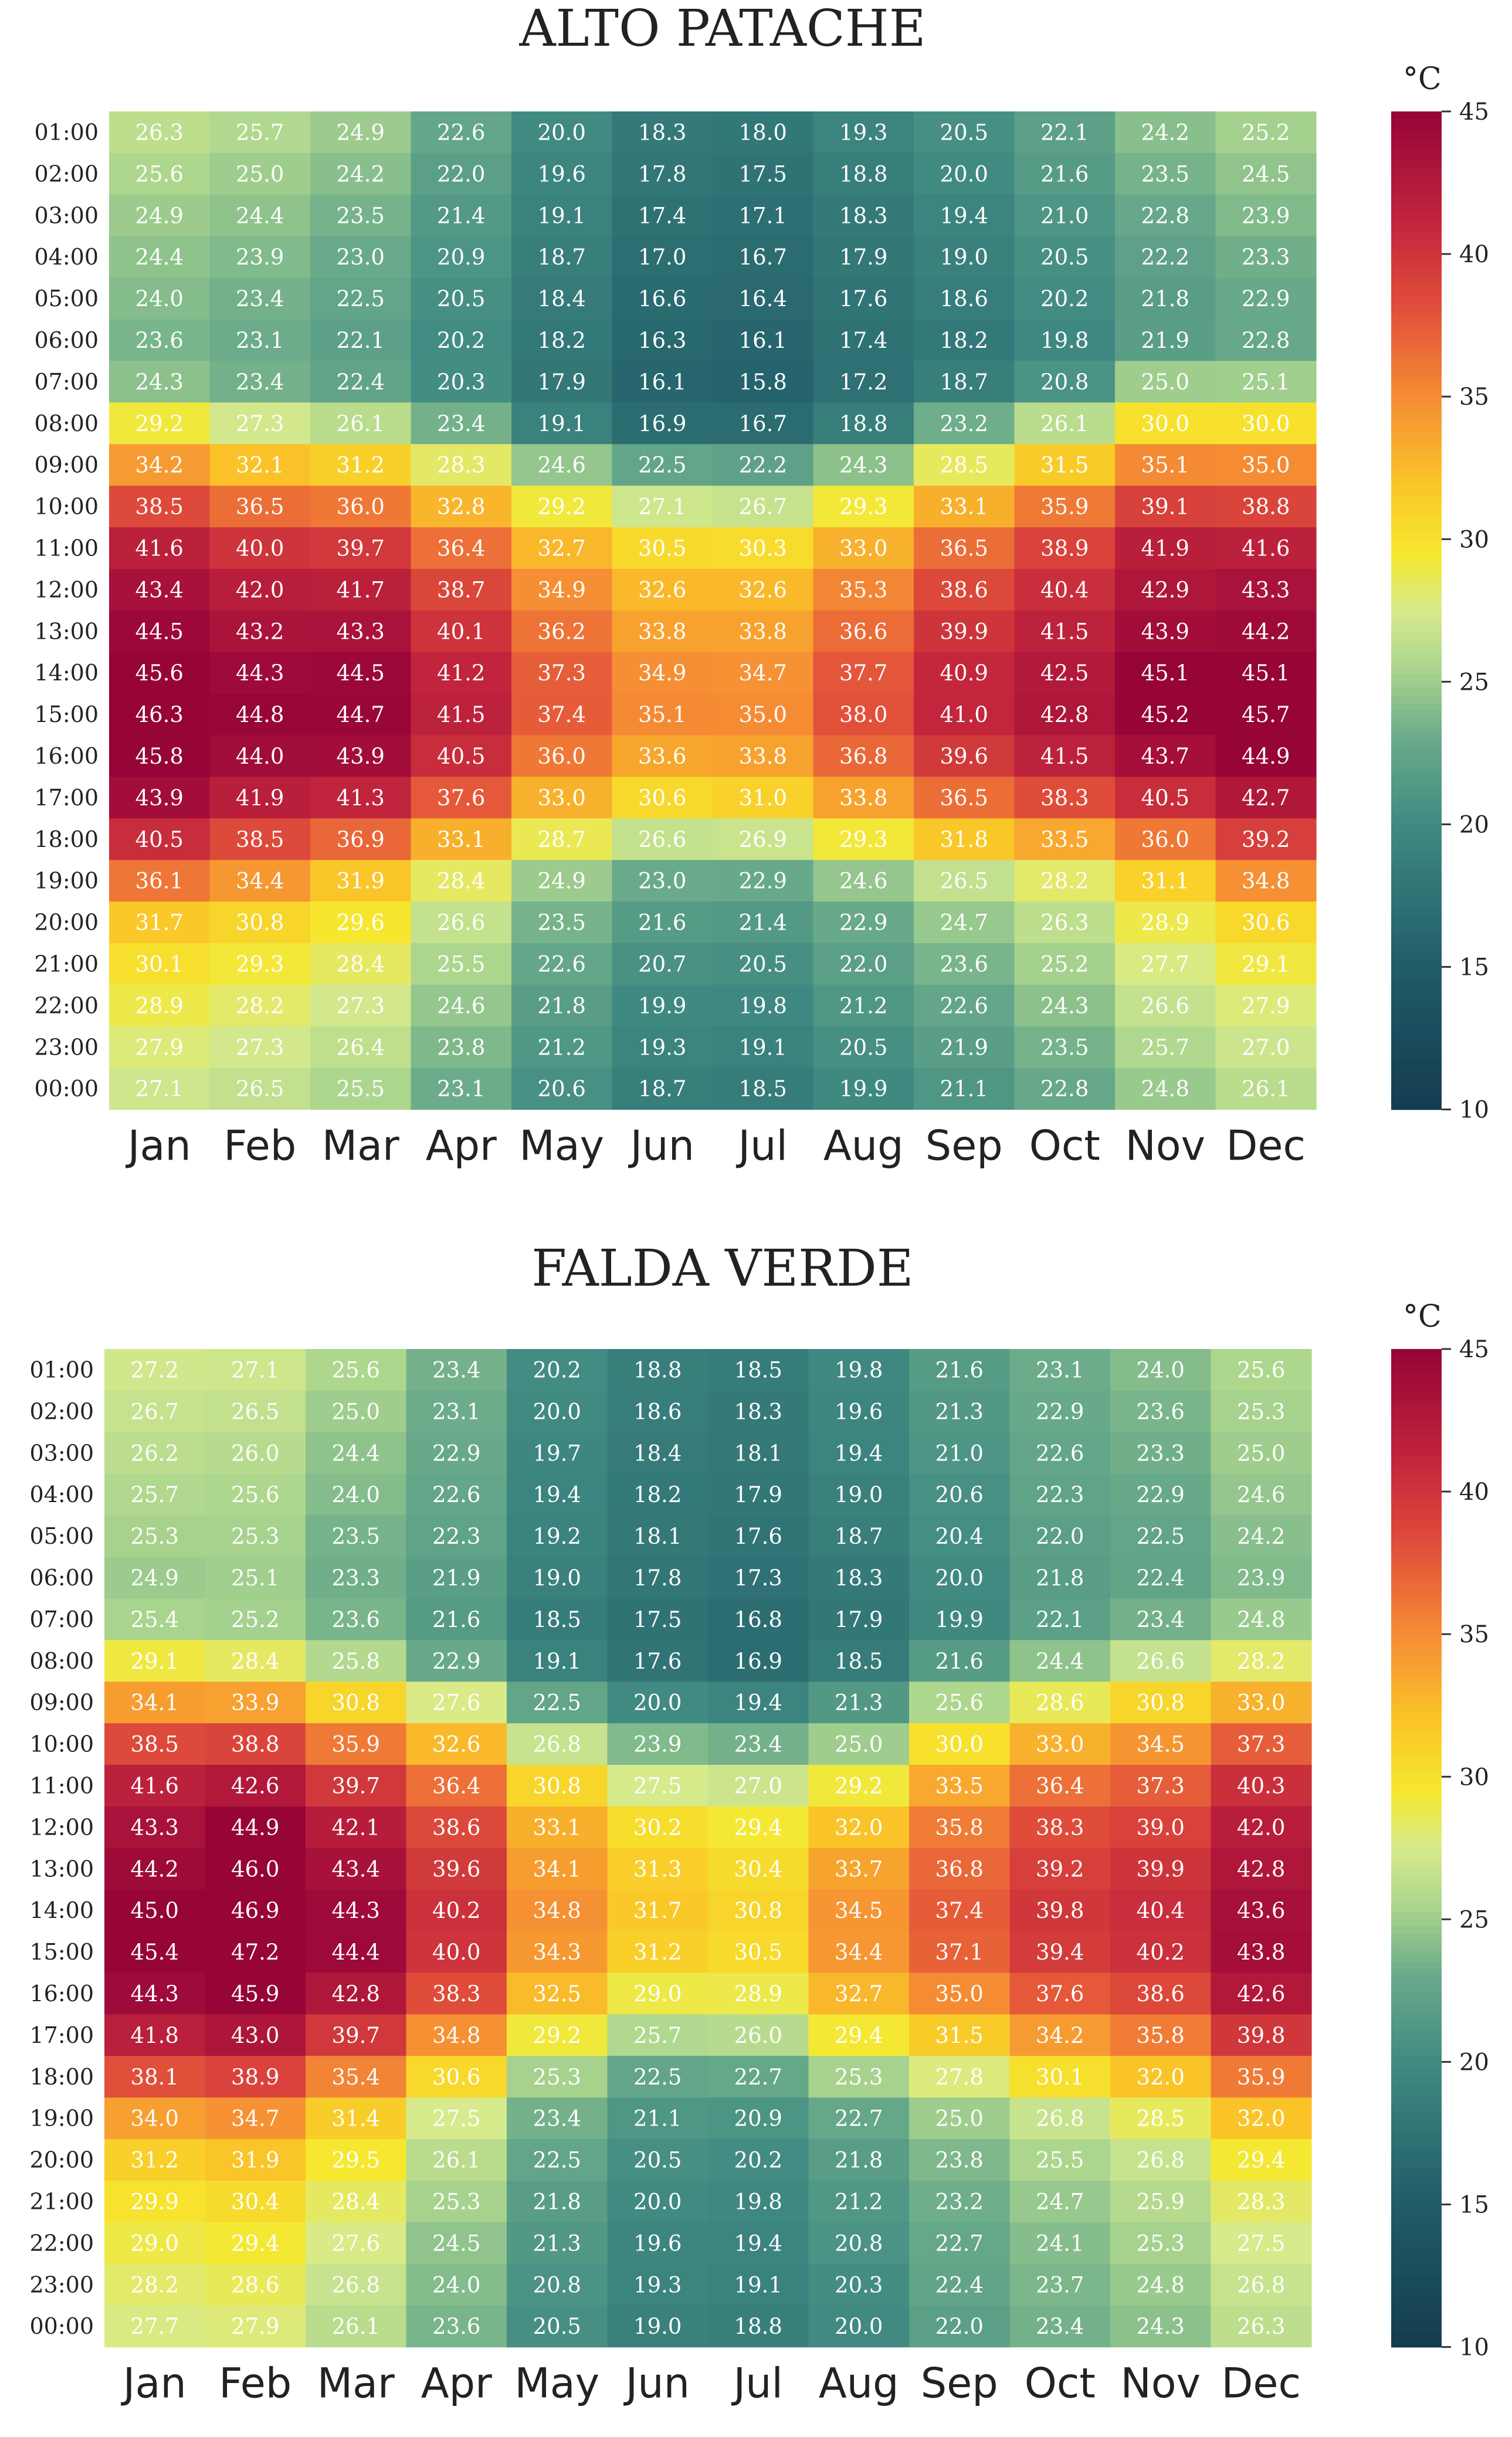  Describe the element at coordinates (461, 507) in the screenshot. I see `cell-value-label: 32.8` at that location.